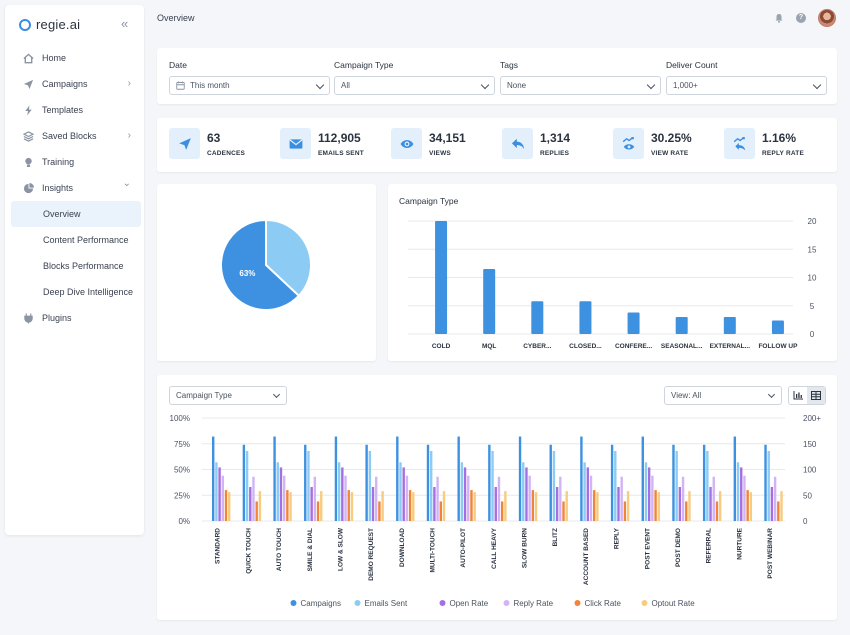 The height and width of the screenshot is (635, 850). I want to click on sidebar-item-templates: Templates, so click(76, 110).